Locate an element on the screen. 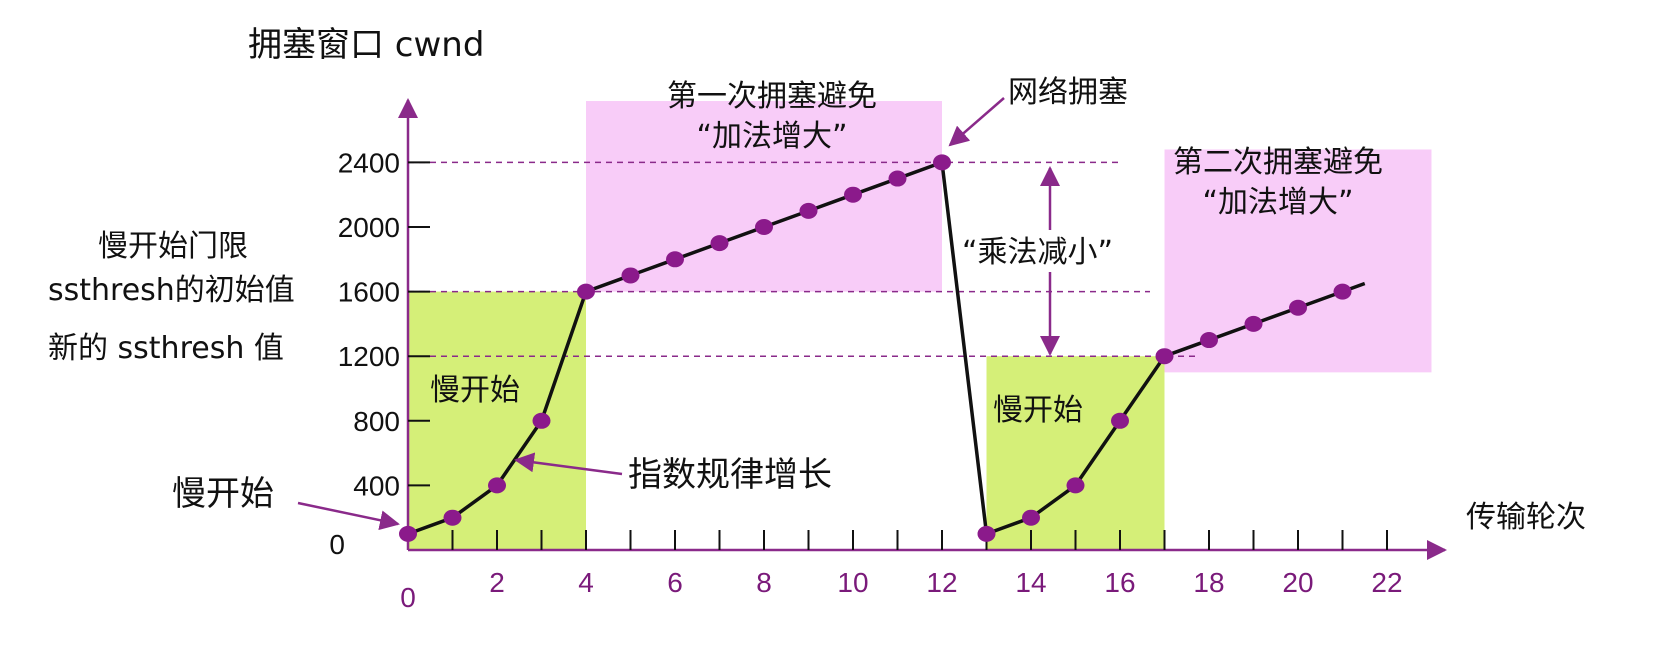 This screenshot has width=1656, height=654. x-tick-label-18: 18 is located at coordinates (1208, 582).